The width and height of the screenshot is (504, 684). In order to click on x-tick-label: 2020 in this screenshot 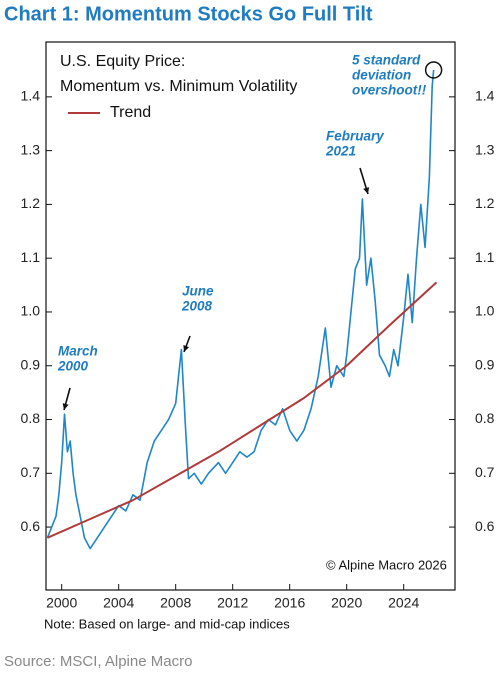, I will do `click(346, 603)`.